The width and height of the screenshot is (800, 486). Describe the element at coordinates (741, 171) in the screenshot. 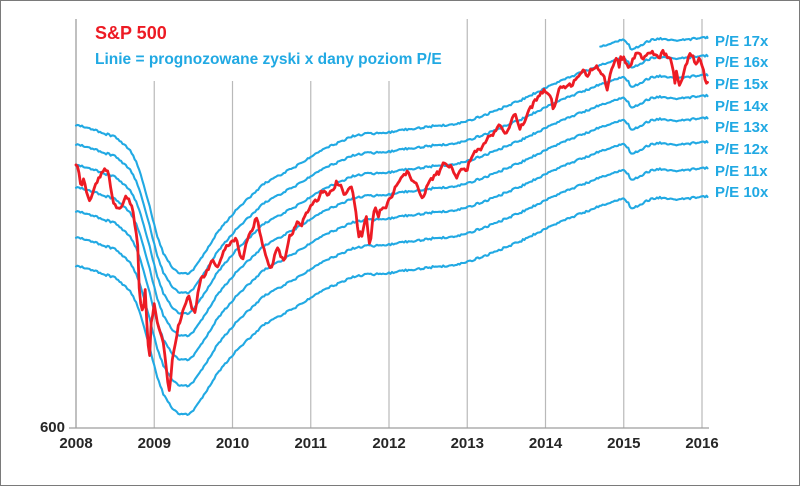

I see `pe-band-label-11x: P/E 11x` at that location.